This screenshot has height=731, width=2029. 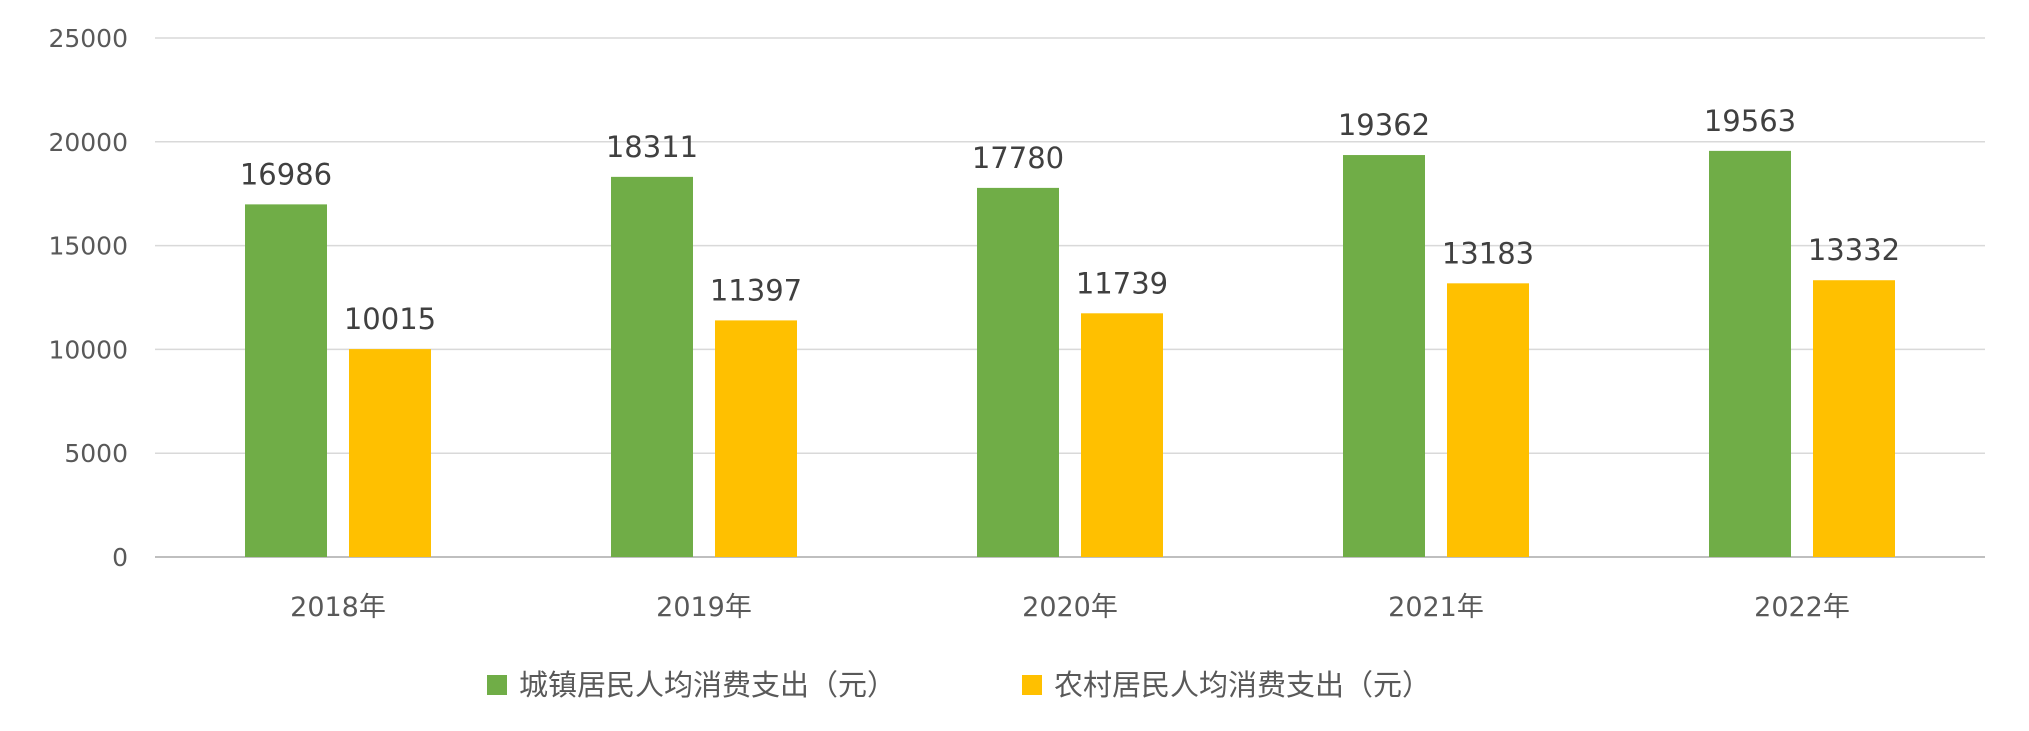 What do you see at coordinates (652, 147) in the screenshot?
I see `data-label: 18311` at bounding box center [652, 147].